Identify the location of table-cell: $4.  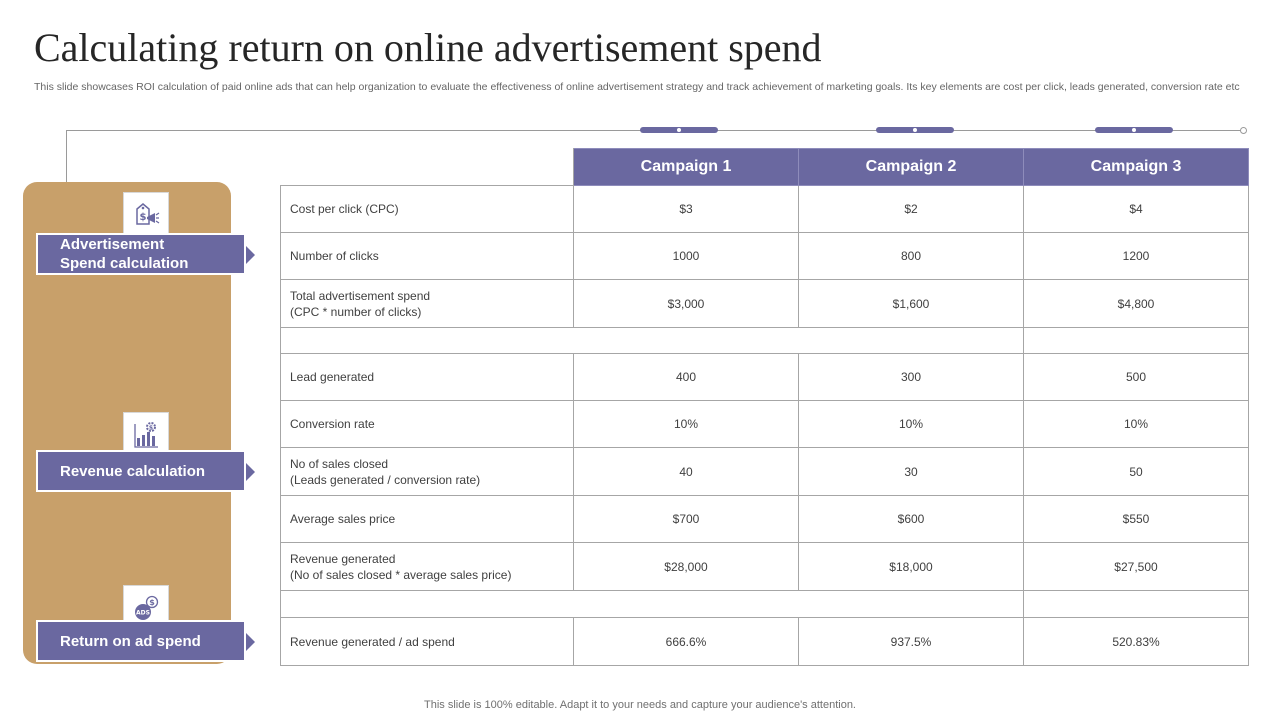
(1136, 209).